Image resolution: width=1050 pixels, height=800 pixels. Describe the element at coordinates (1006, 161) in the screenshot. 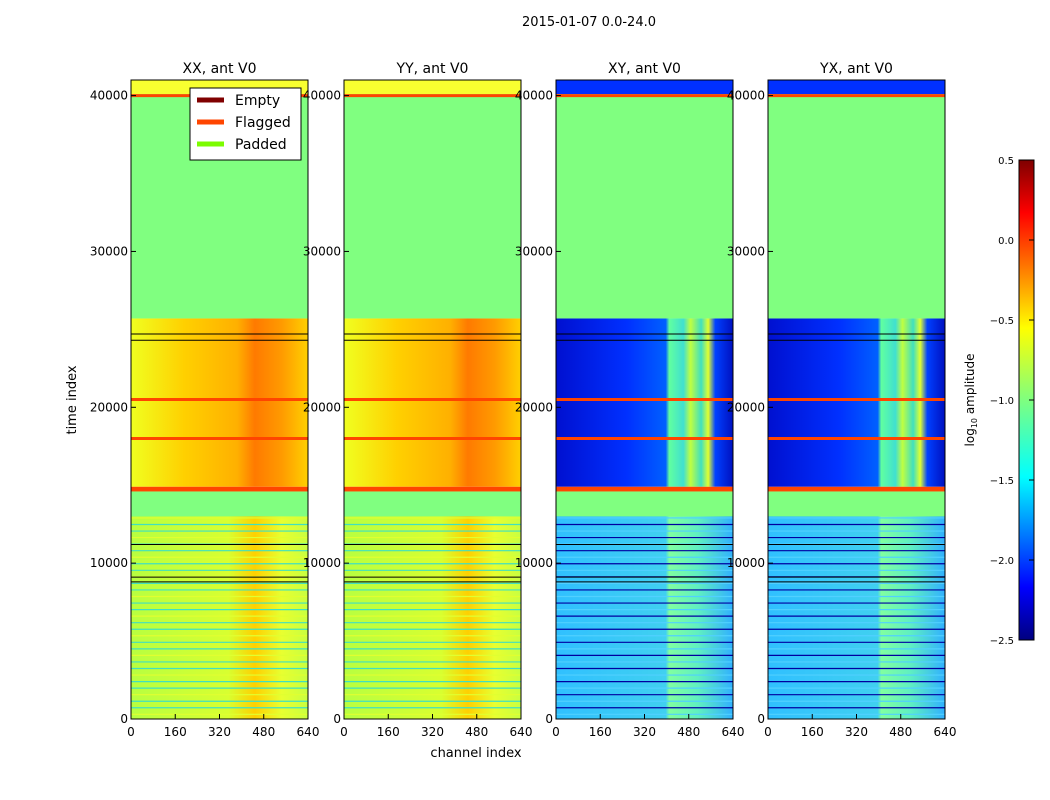

I see `colorbar-tick-label: 0.5` at that location.